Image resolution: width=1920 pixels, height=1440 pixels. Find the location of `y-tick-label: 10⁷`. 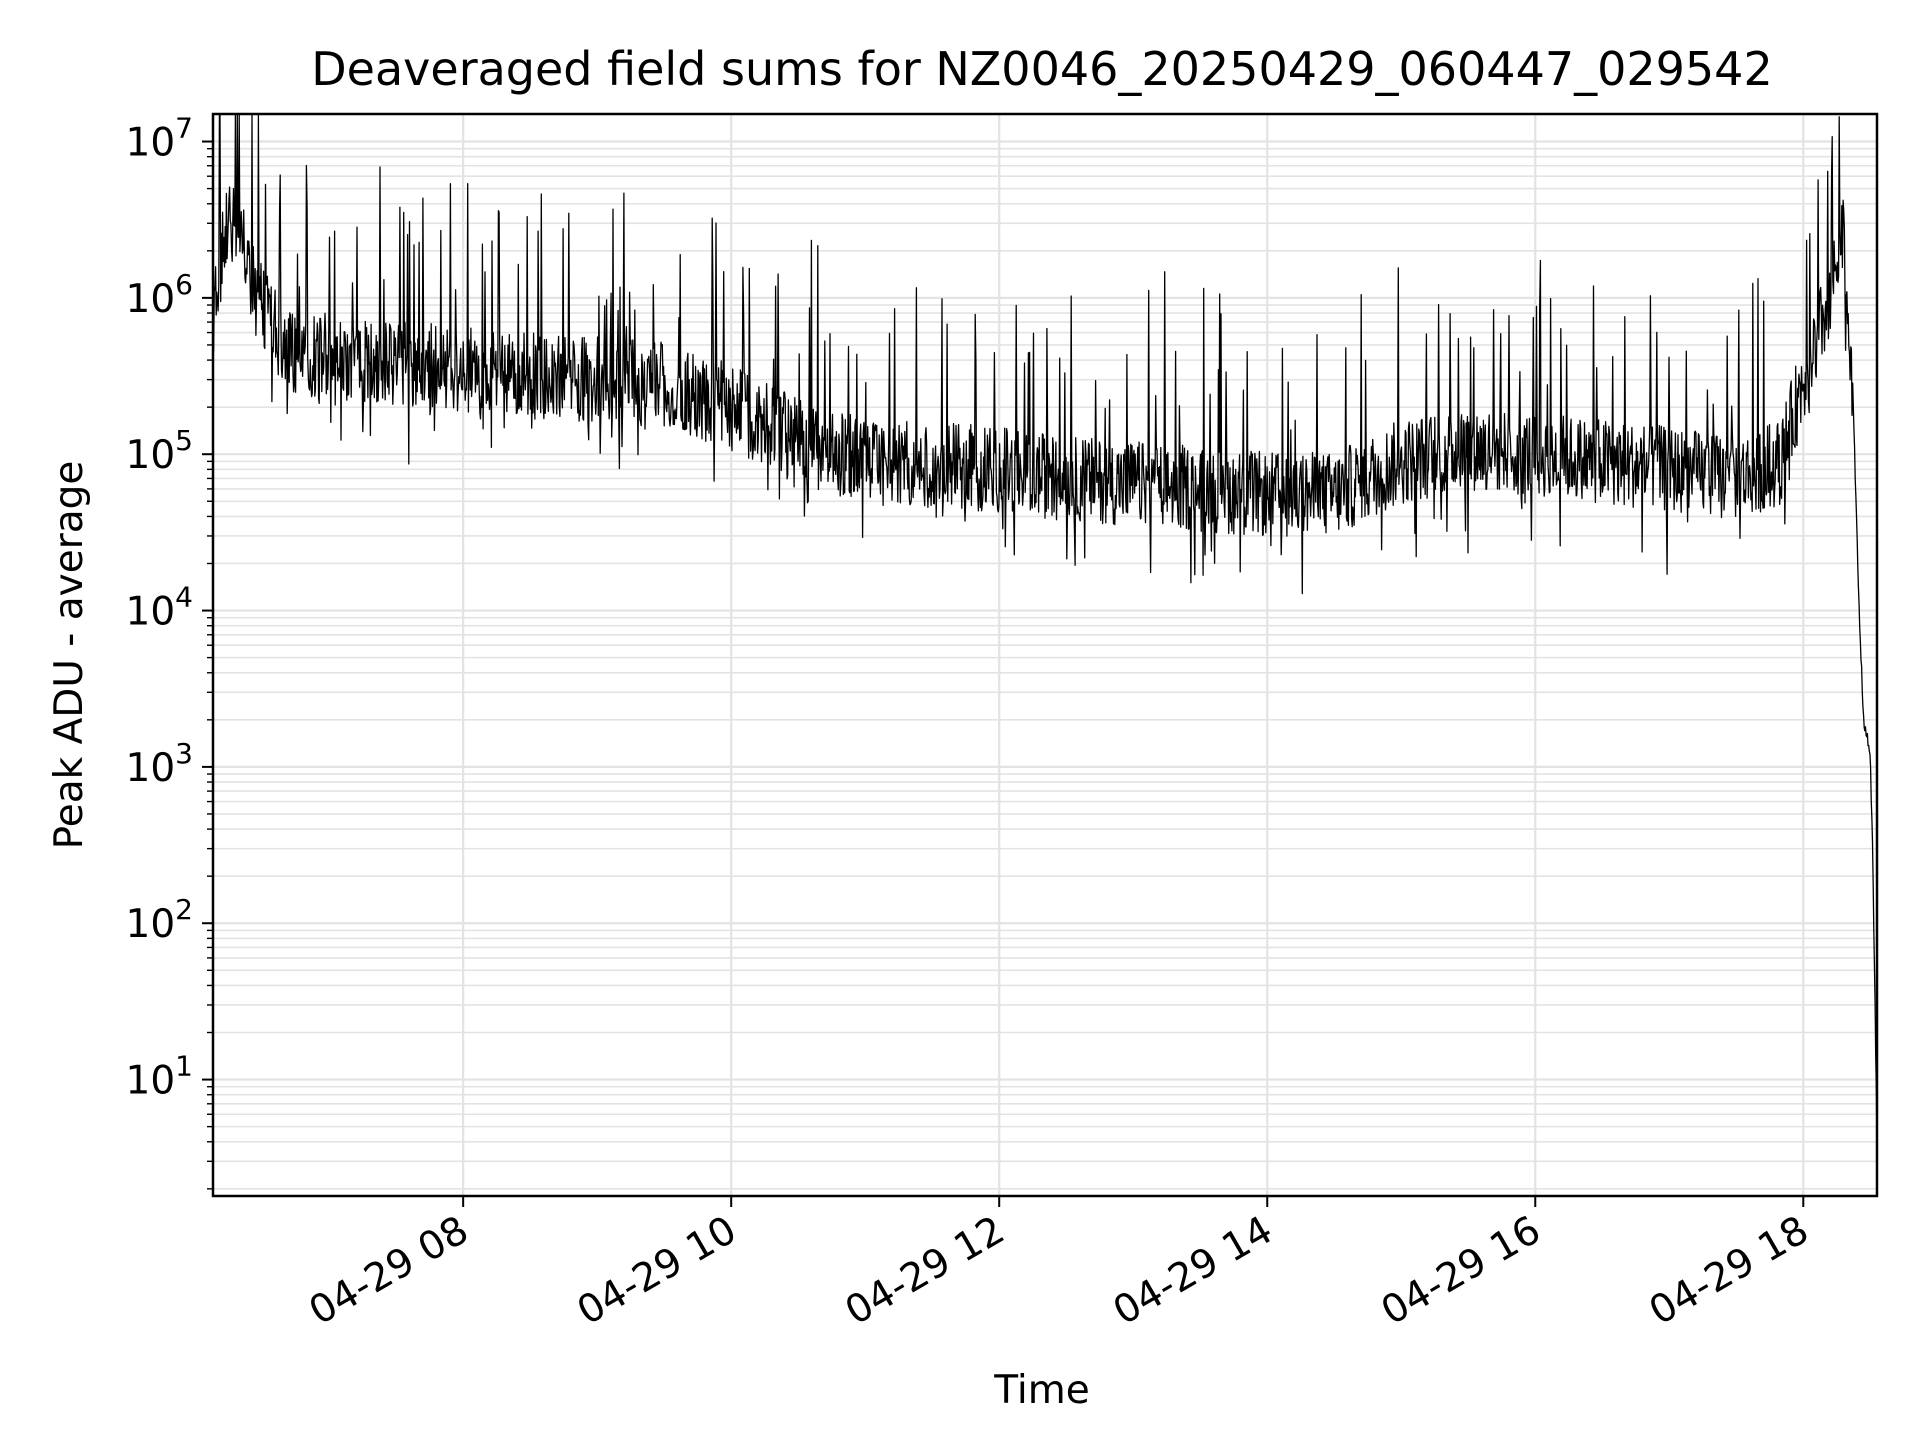

y-tick-label: 10⁷ is located at coordinates (159, 139).